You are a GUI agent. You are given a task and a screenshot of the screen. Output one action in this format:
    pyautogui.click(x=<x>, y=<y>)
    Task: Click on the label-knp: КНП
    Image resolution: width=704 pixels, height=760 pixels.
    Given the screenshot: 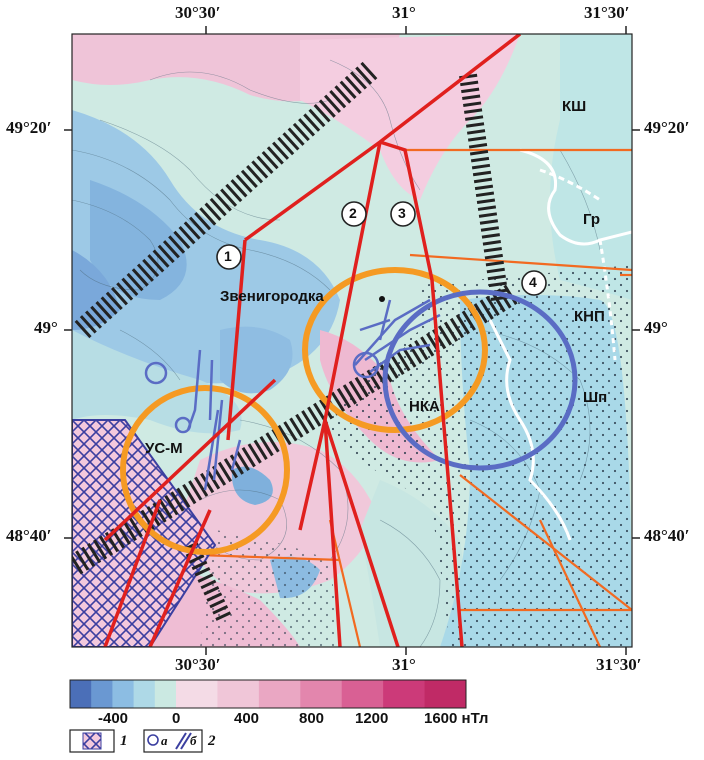 What is the action you would take?
    pyautogui.click(x=589, y=316)
    